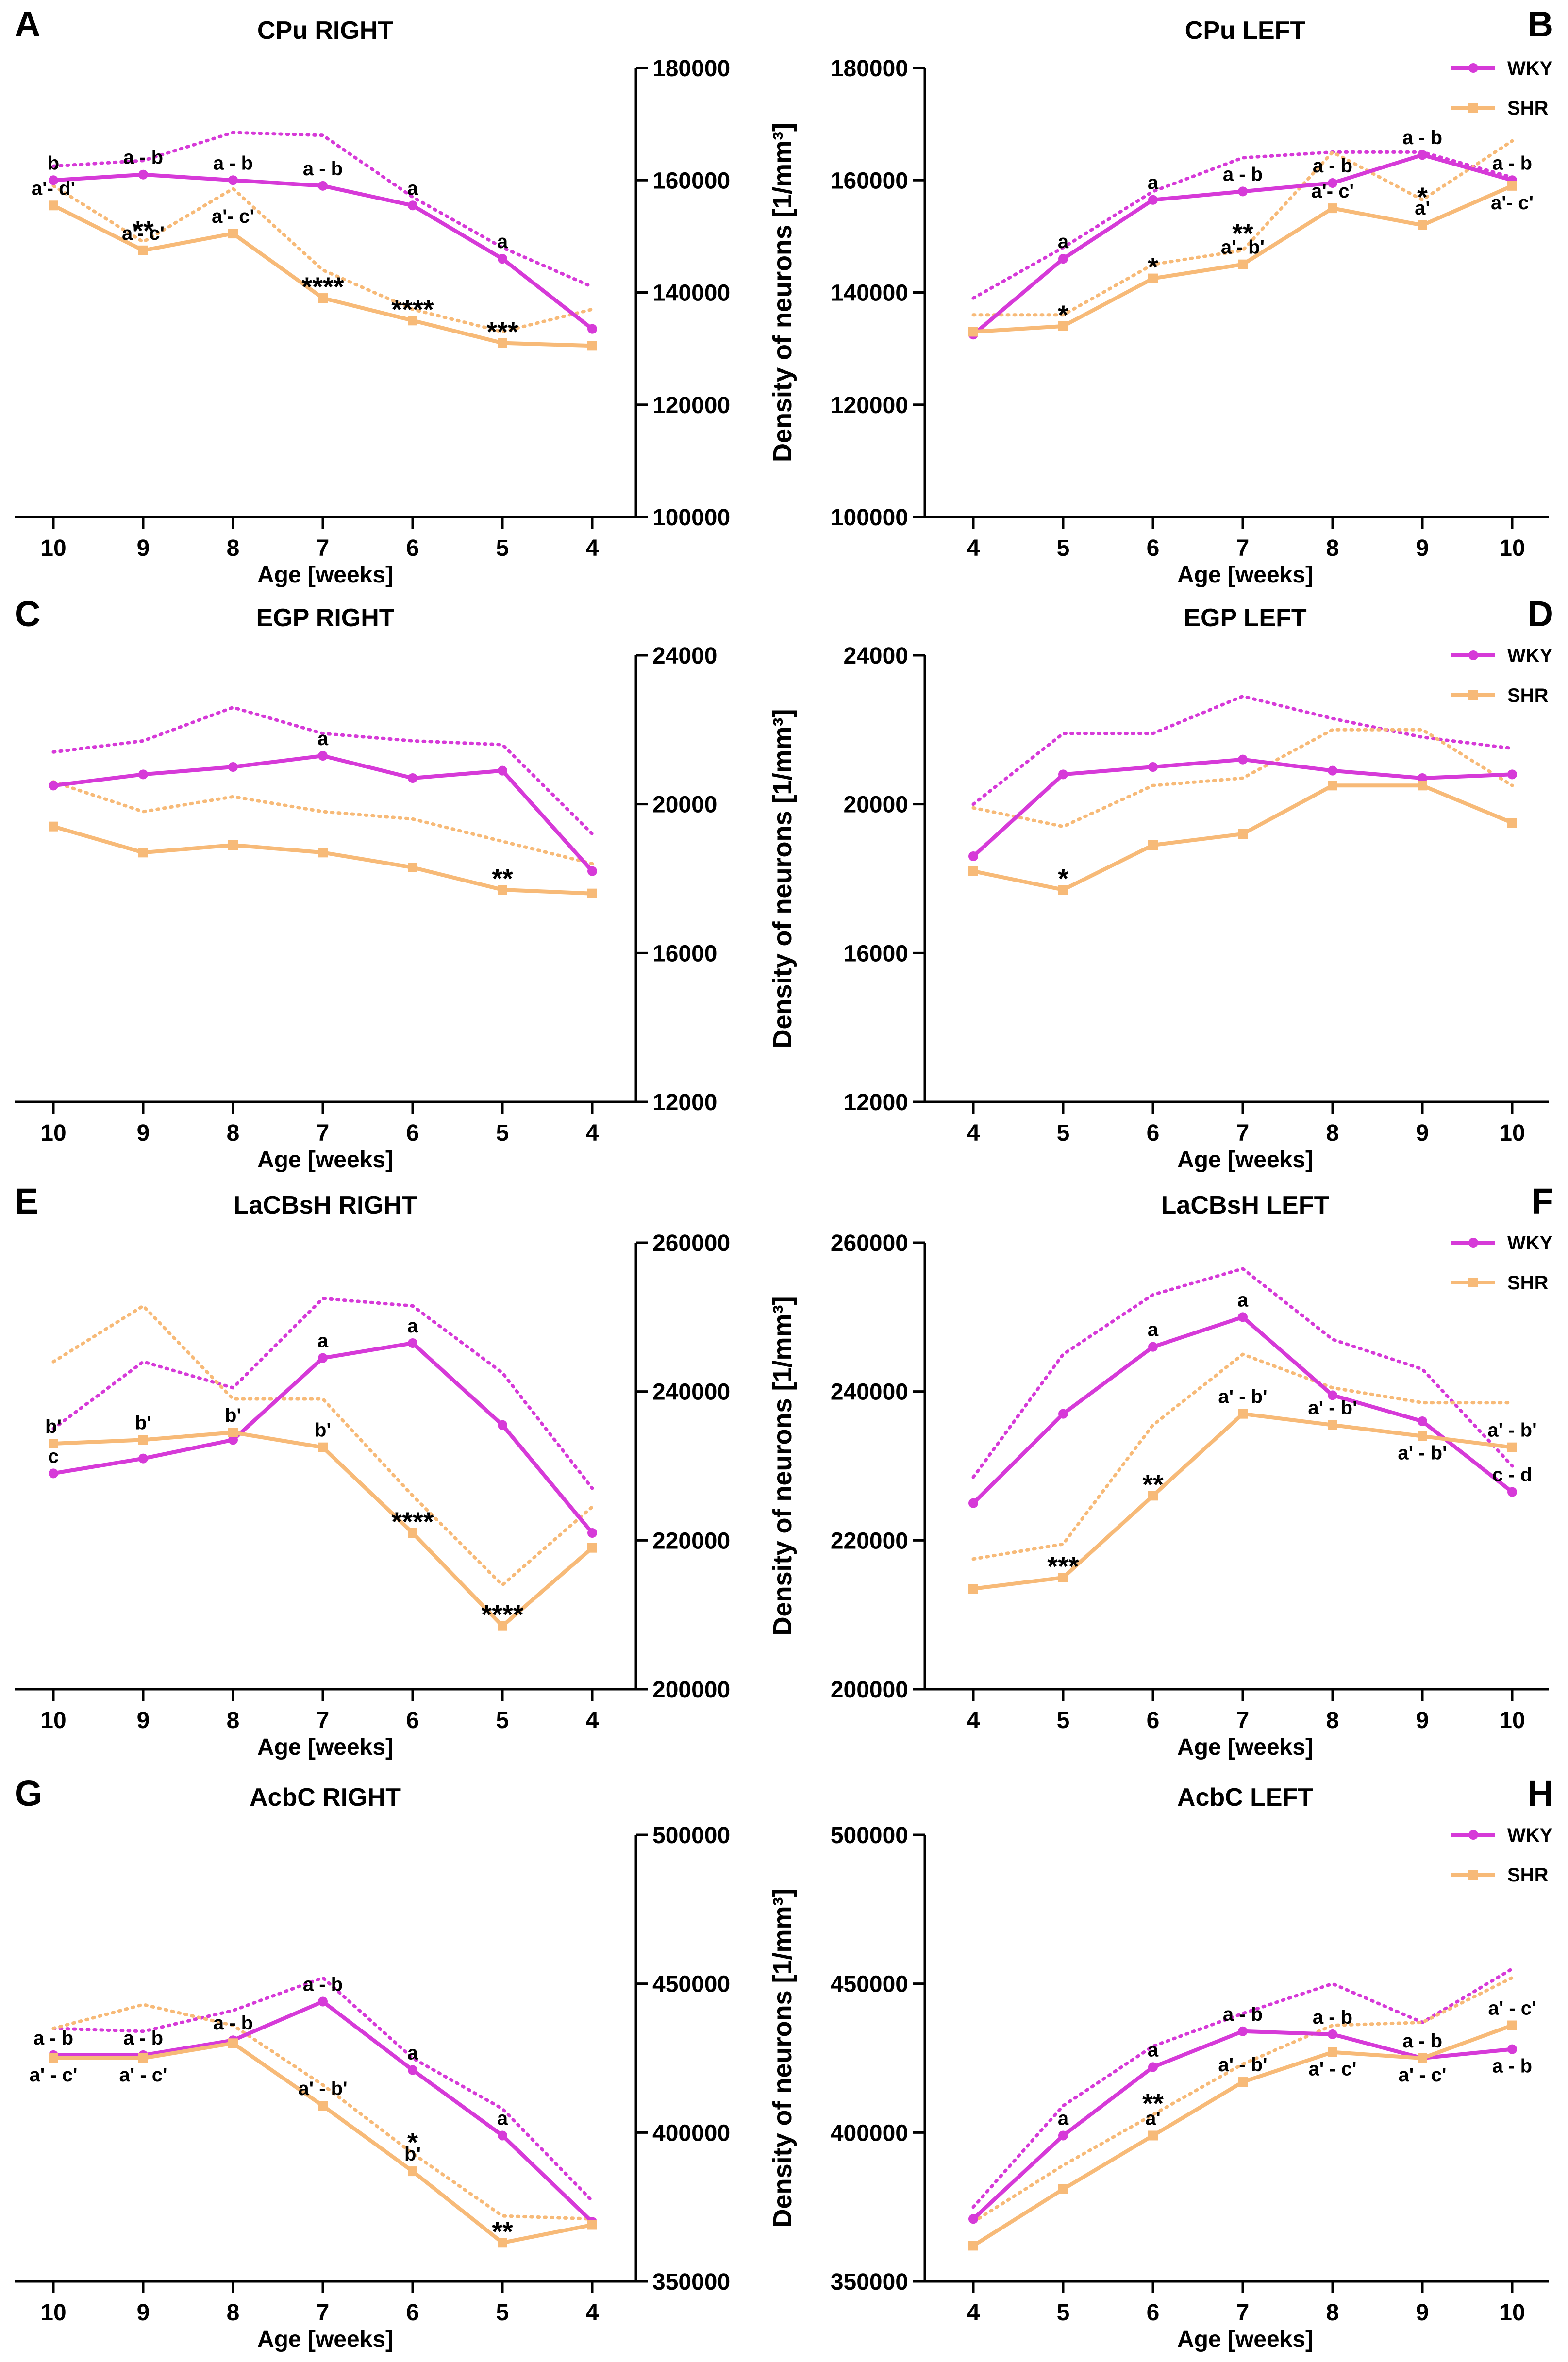  Describe the element at coordinates (691, 2133) in the screenshot. I see `y-tick-label: 400000` at that location.